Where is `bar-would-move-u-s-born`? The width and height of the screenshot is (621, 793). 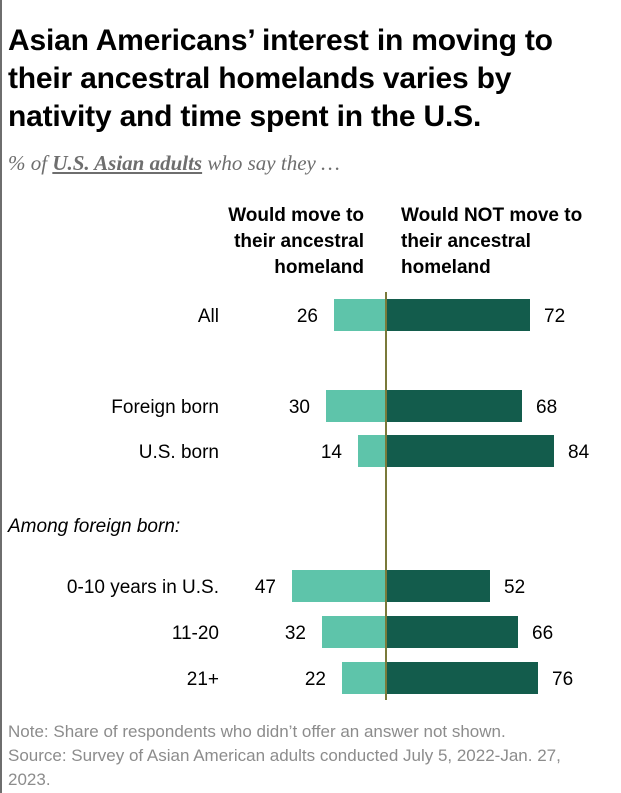
bar-would-move-u-s-born is located at coordinates (372, 451).